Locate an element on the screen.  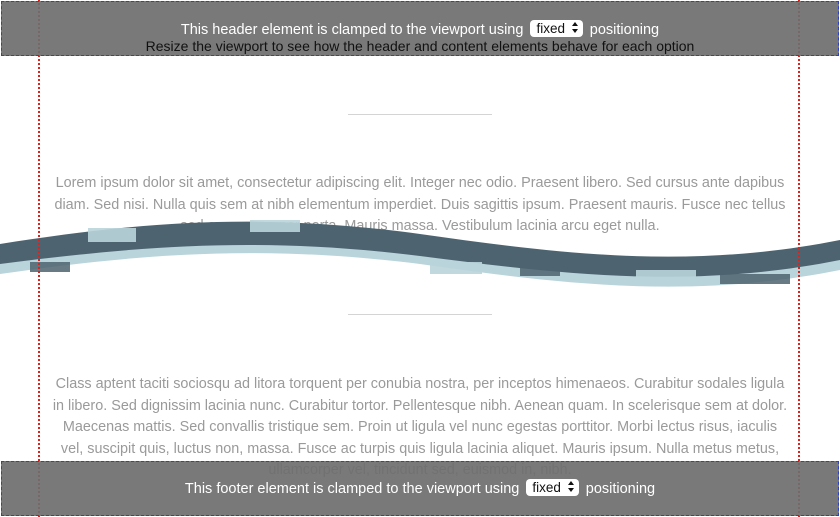
footer-text-after: positioning is located at coordinates (620, 489).